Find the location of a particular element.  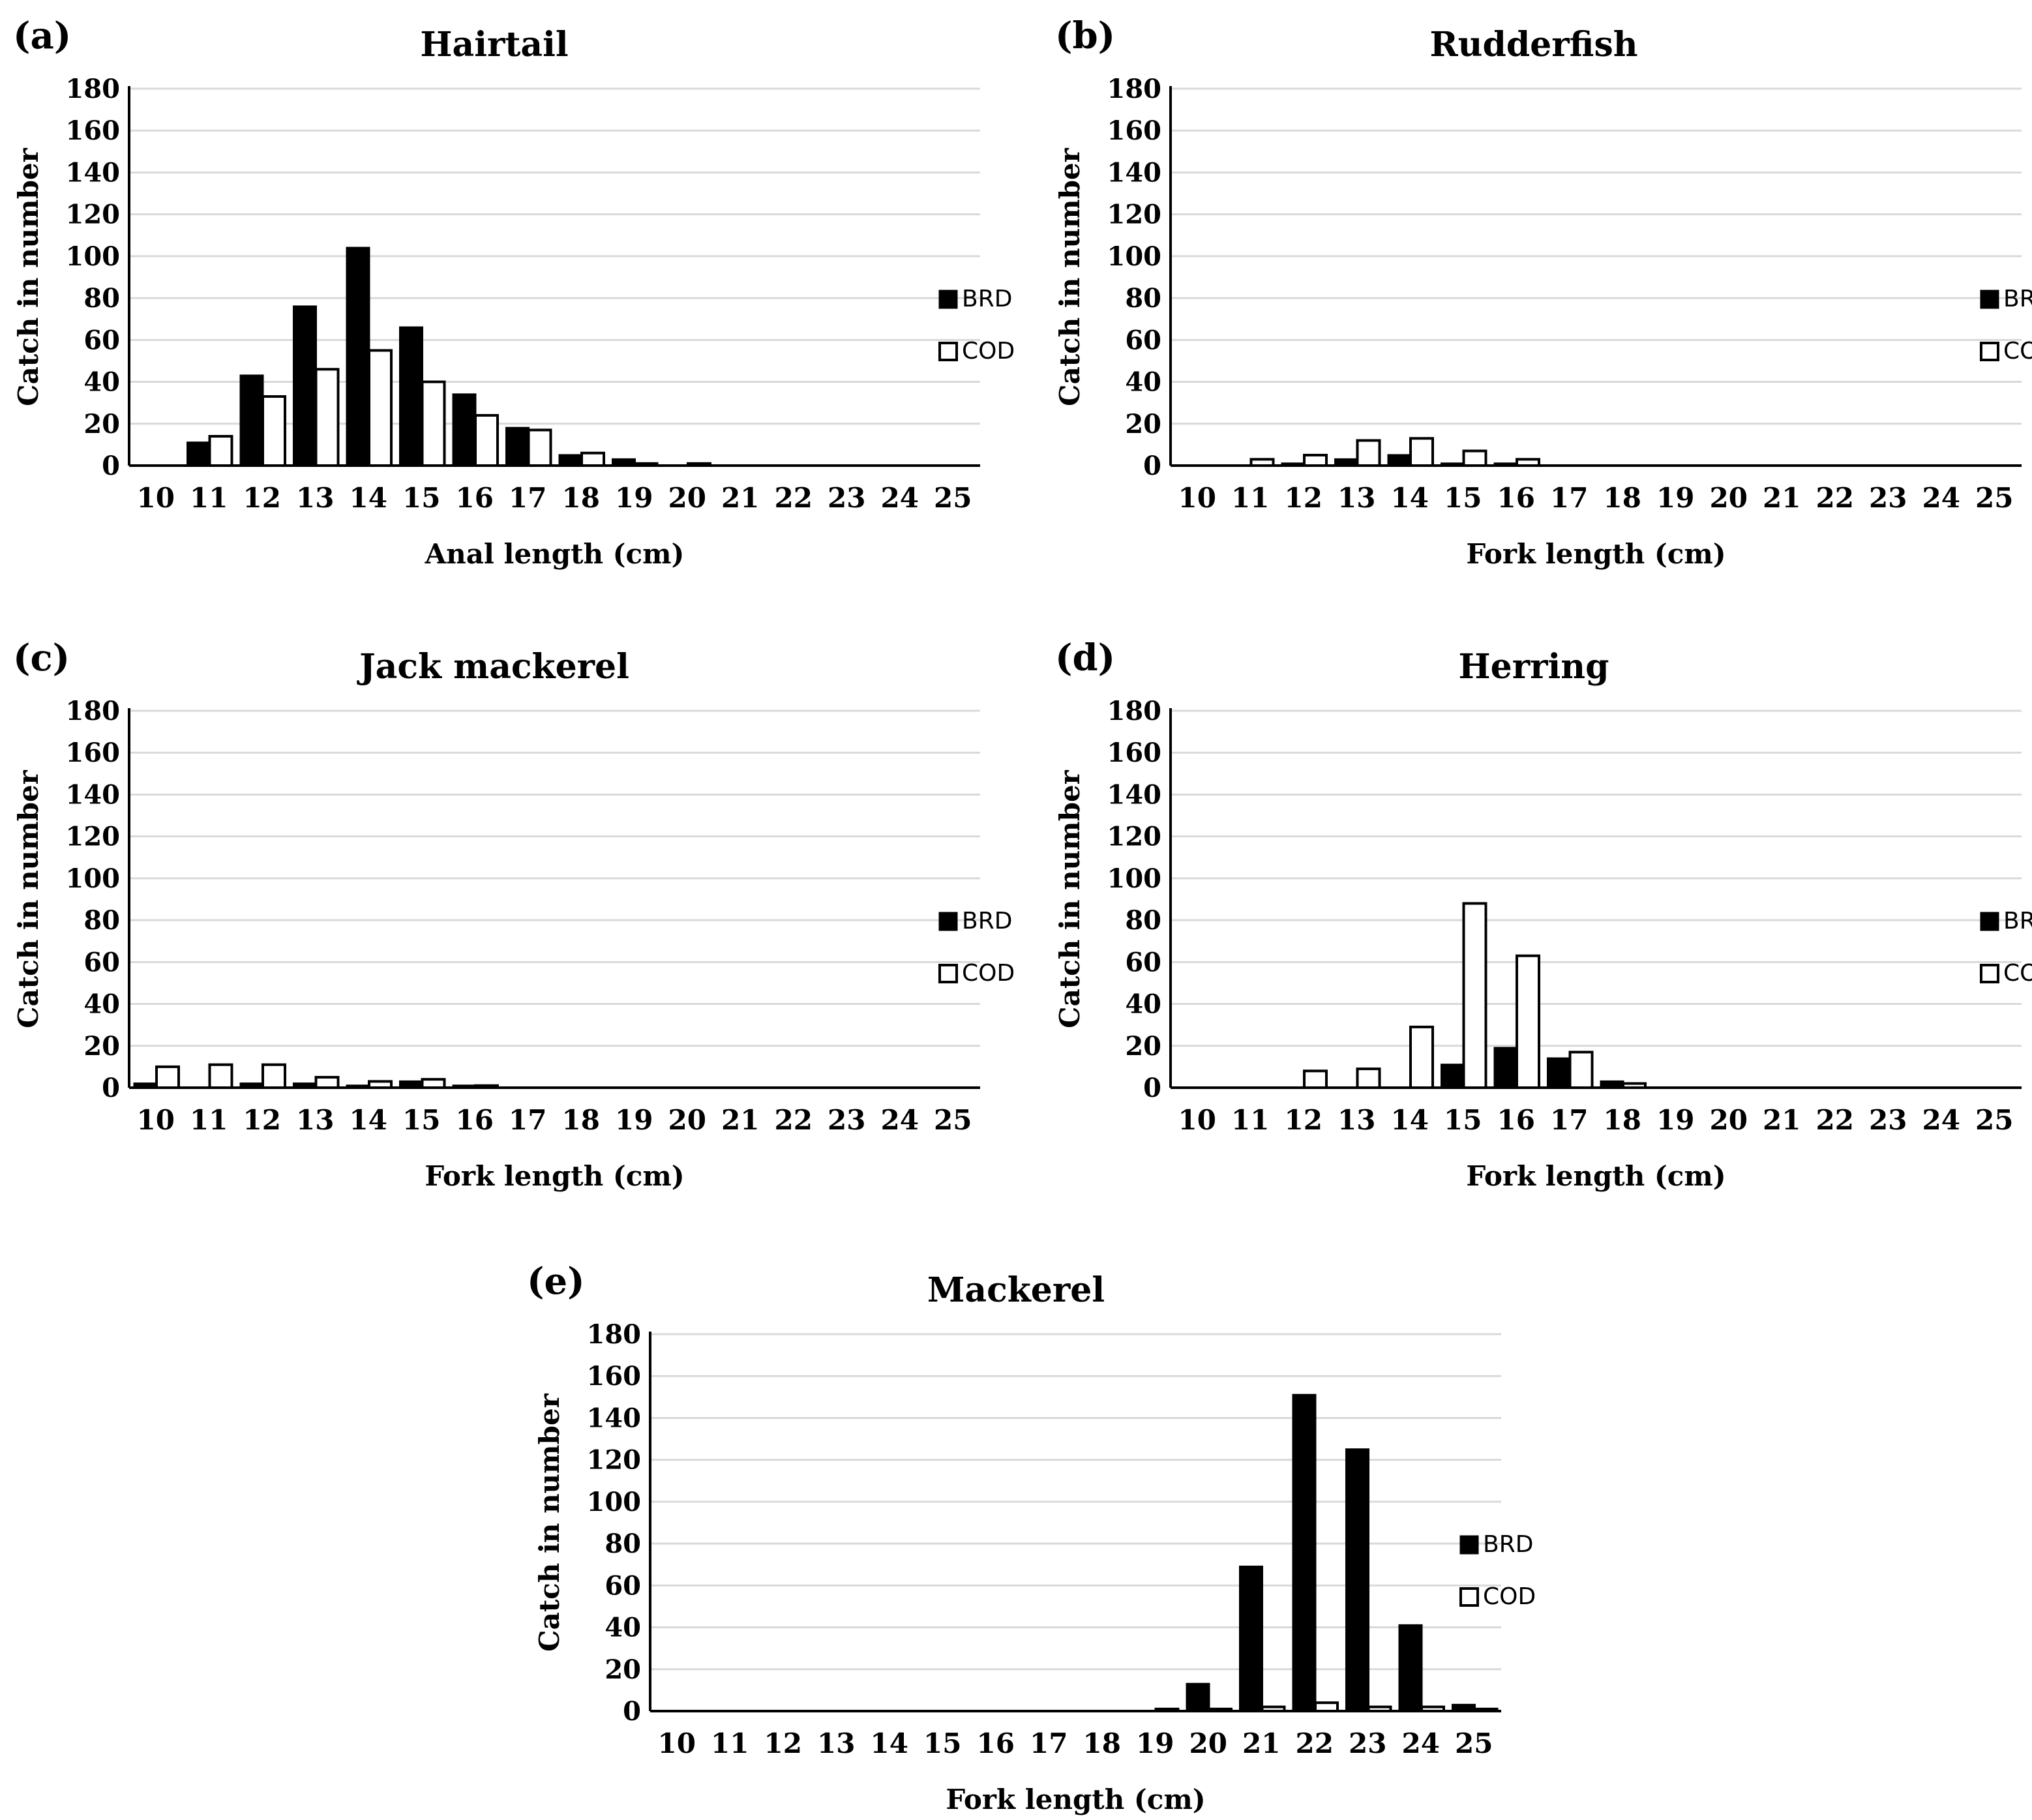

y-tick-label: 0 is located at coordinates (111, 1088).